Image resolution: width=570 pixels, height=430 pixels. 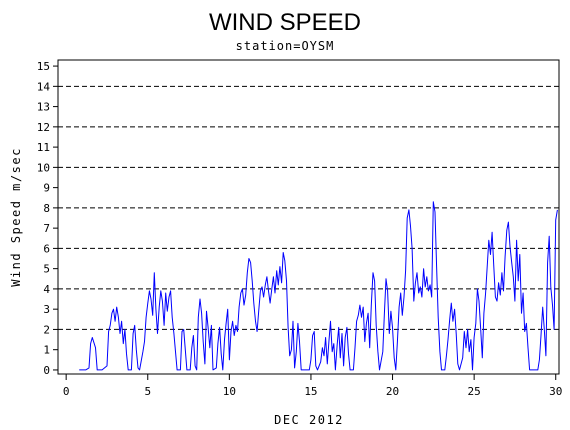 What do you see at coordinates (46, 188) in the screenshot?
I see `y-tick-label: 9` at bounding box center [46, 188].